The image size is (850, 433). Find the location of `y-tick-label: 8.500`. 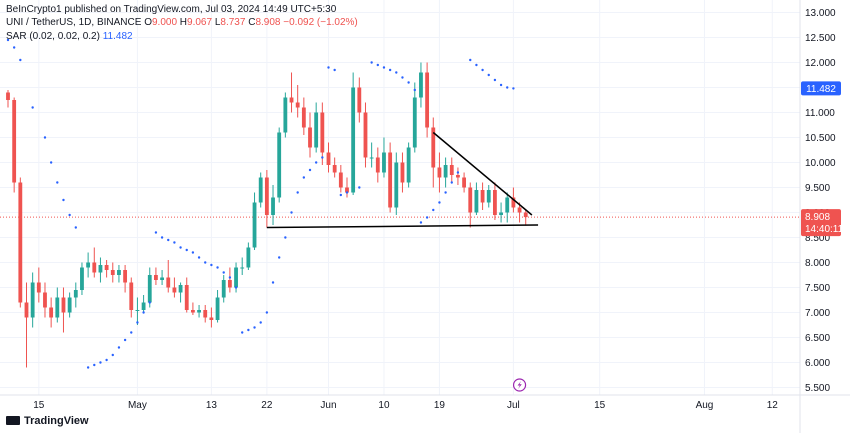

y-tick-label: 8.500 is located at coordinates (817, 238).